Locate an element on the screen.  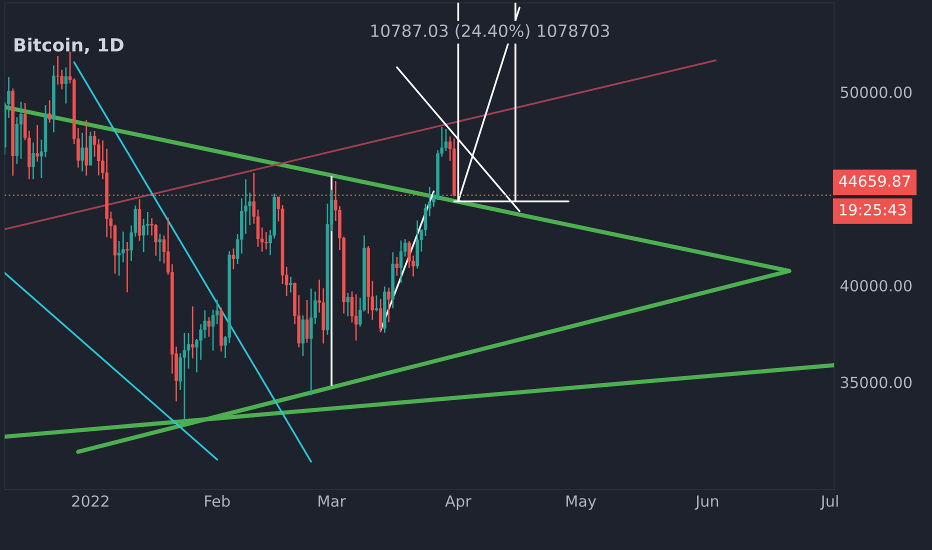
x-tick-label: May is located at coordinates (581, 503).